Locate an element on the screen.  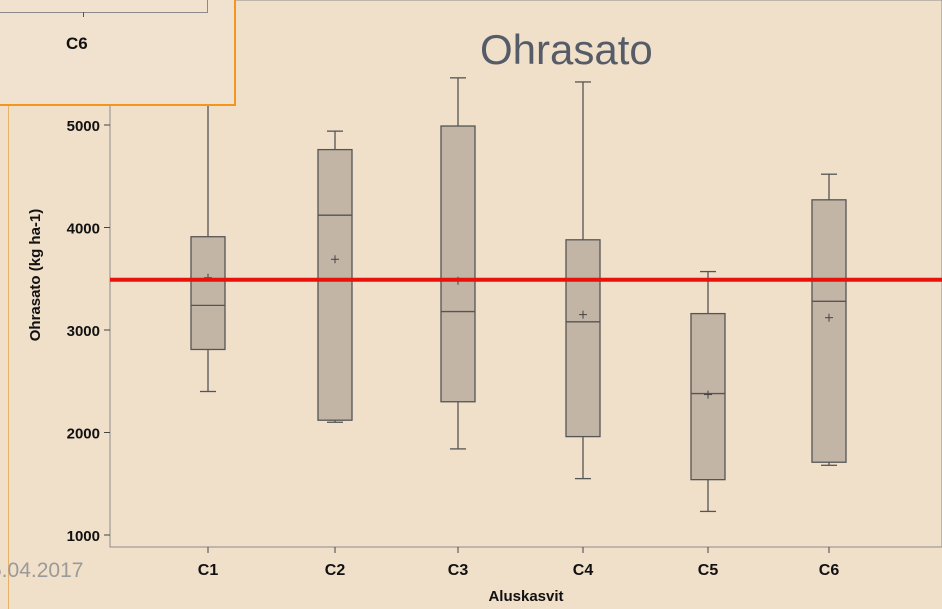
y-tick-label: 2000 is located at coordinates (83, 434).